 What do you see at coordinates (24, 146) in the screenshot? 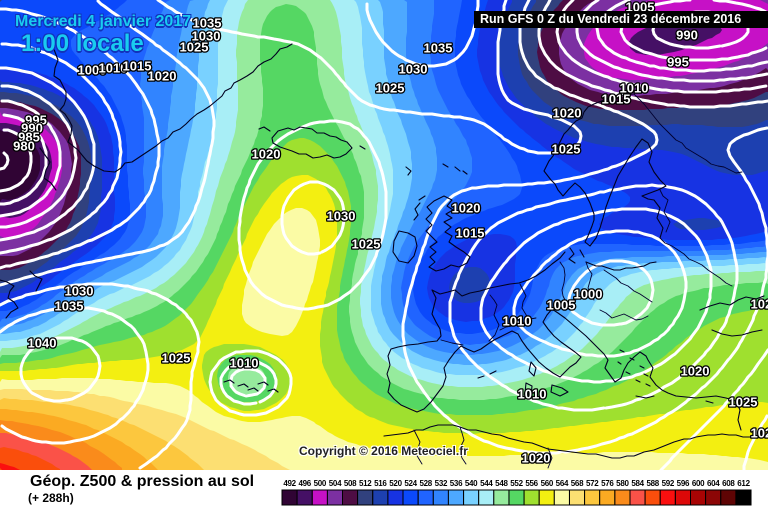
I see `svg-text: 980` at bounding box center [24, 146].